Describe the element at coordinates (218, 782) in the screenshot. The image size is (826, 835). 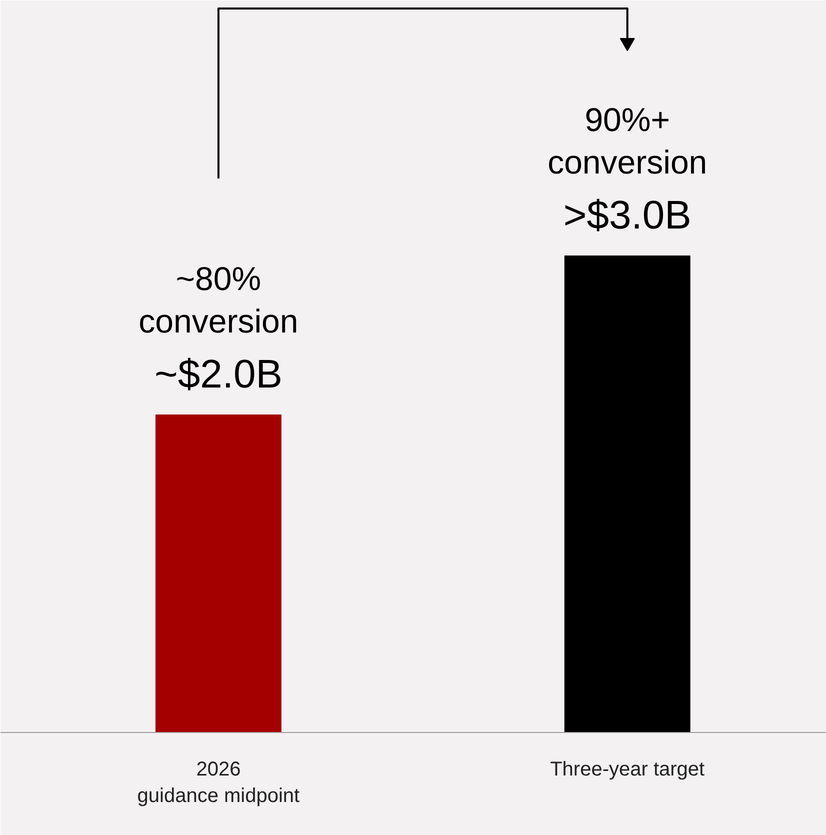
I see `x-tick-label: 2026 guidance midpoint` at that location.